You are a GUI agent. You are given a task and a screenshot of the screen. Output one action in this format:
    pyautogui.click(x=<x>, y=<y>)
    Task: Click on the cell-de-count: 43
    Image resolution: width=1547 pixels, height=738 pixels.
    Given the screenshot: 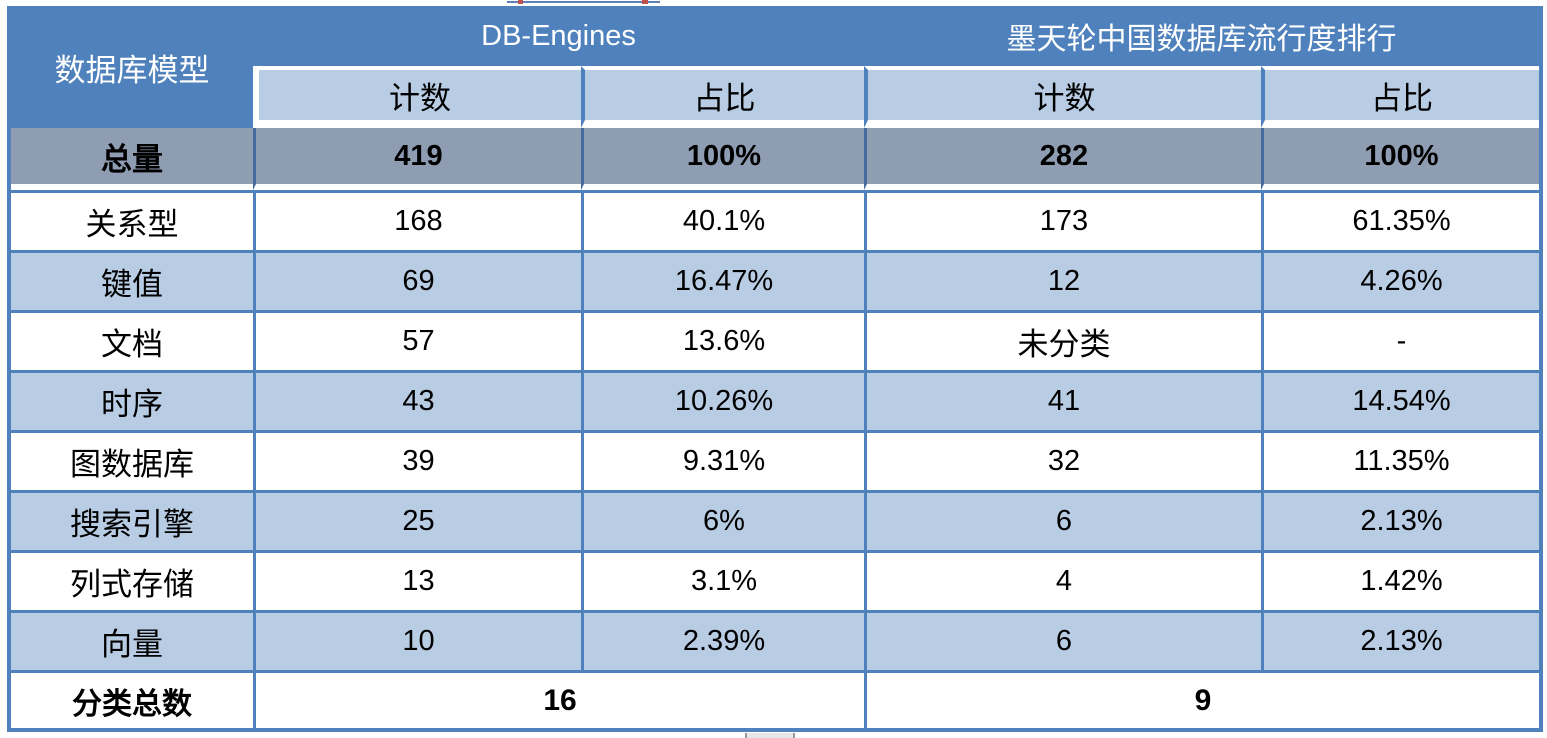 What is the action you would take?
    pyautogui.click(x=417, y=400)
    